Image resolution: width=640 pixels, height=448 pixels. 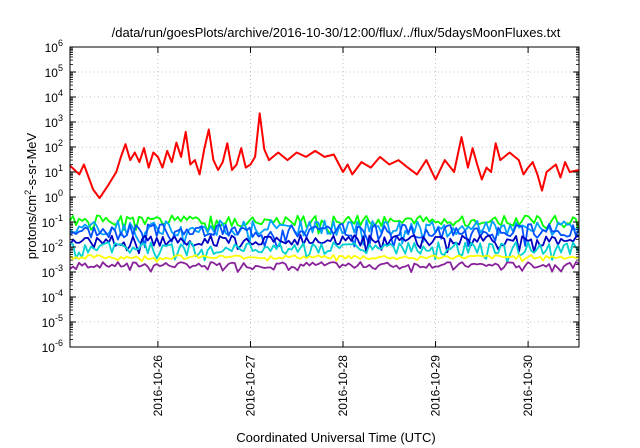 I want to click on y-tick-label: 10⁴, so click(x=54, y=96).